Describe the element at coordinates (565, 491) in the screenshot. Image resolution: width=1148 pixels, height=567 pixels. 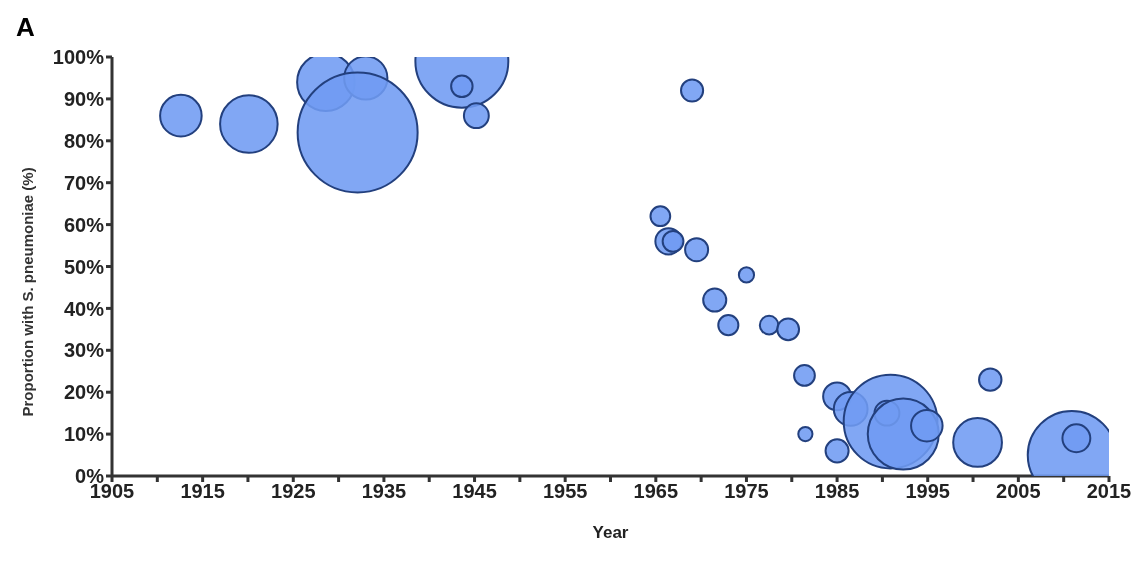
I see `x-tick-label: 1955` at that location.